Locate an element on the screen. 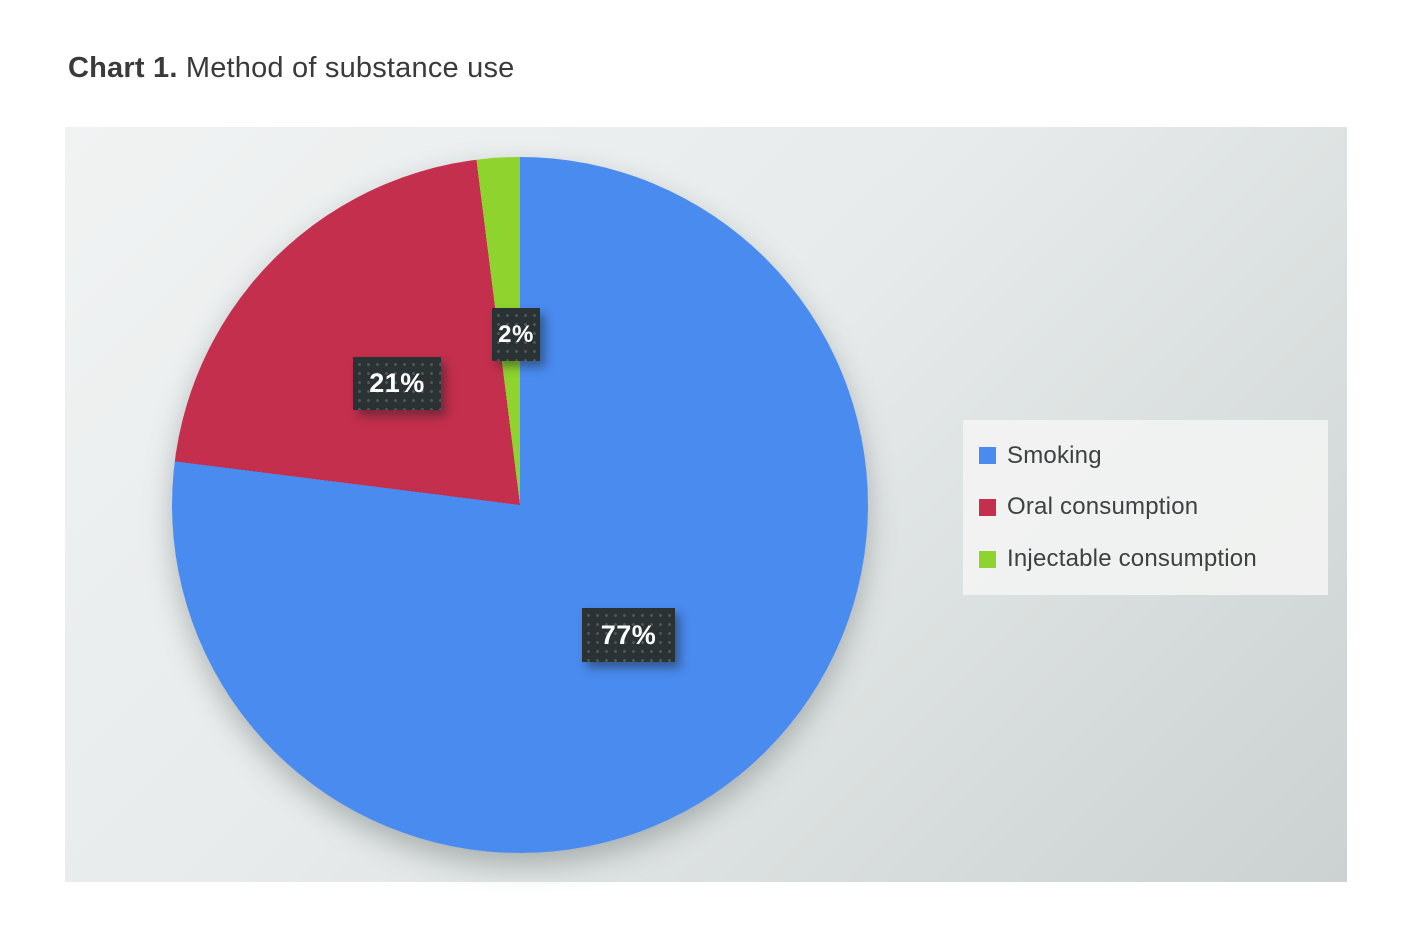 Image resolution: width=1417 pixels, height=945 pixels. legend-item-injectable-consumption: Injectable consumption is located at coordinates (1153, 559).